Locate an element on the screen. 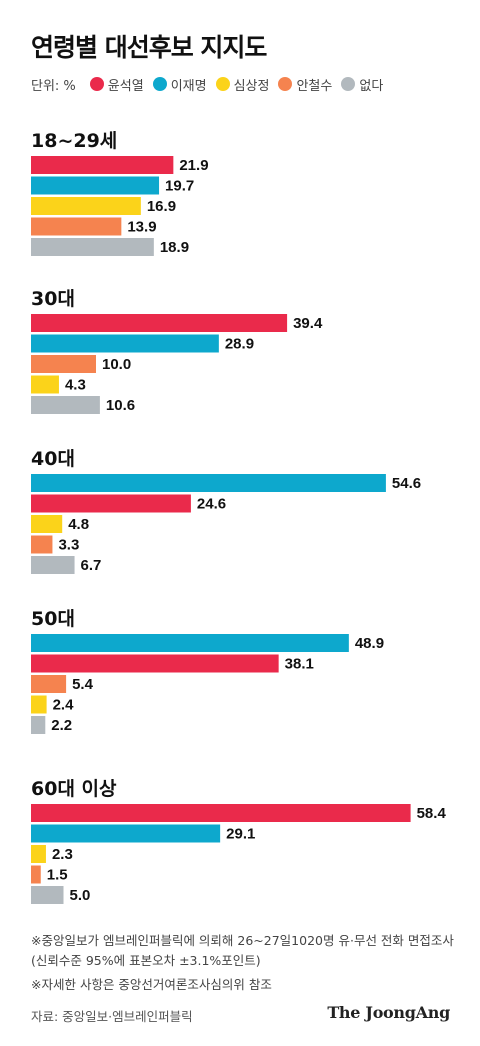  source-credit: 자료: 중앙일보·엠브레인퍼블릭 is located at coordinates (112, 1016).